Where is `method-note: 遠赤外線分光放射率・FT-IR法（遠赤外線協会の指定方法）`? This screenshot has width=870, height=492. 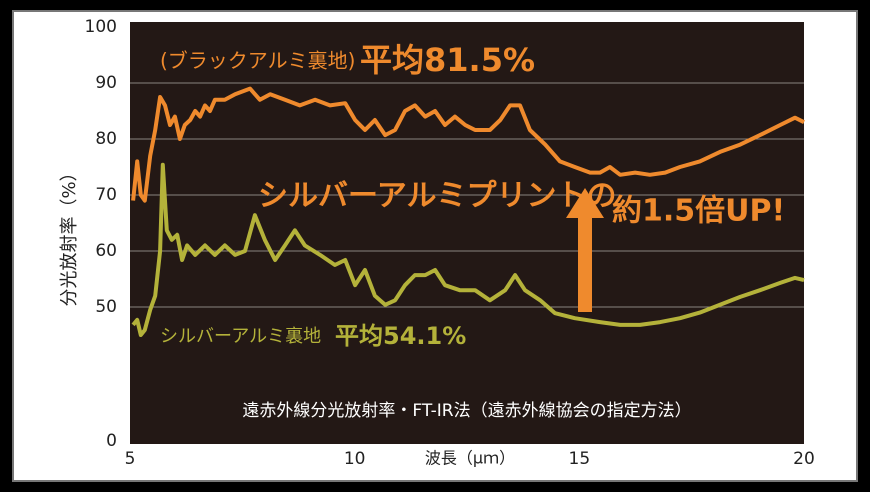 method-note: 遠赤外線分光放射率・FT-IR法（遠赤外線協会の指定方法） is located at coordinates (466, 411).